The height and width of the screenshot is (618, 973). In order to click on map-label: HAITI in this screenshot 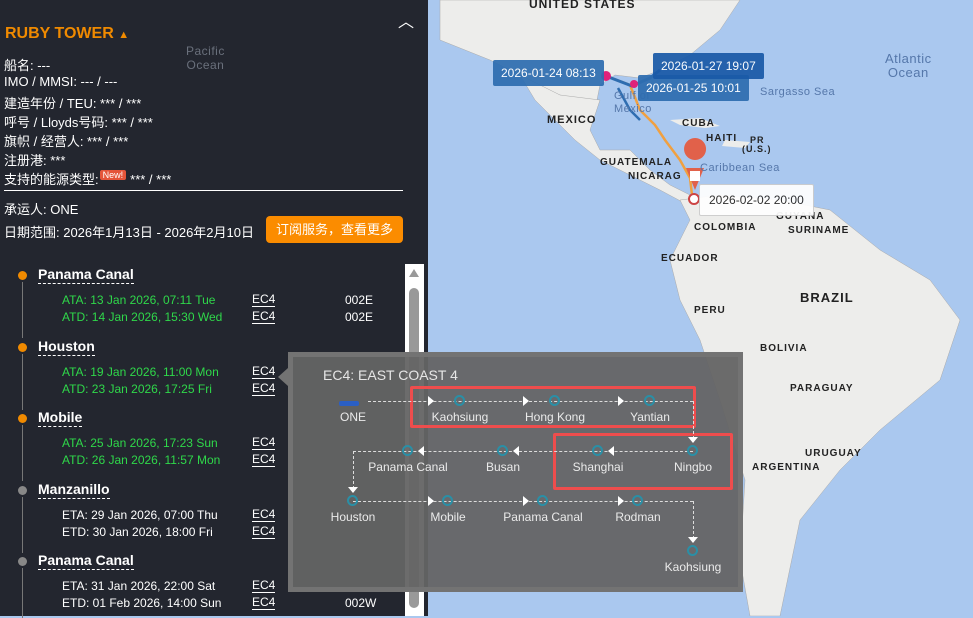, I will do `click(722, 138)`.